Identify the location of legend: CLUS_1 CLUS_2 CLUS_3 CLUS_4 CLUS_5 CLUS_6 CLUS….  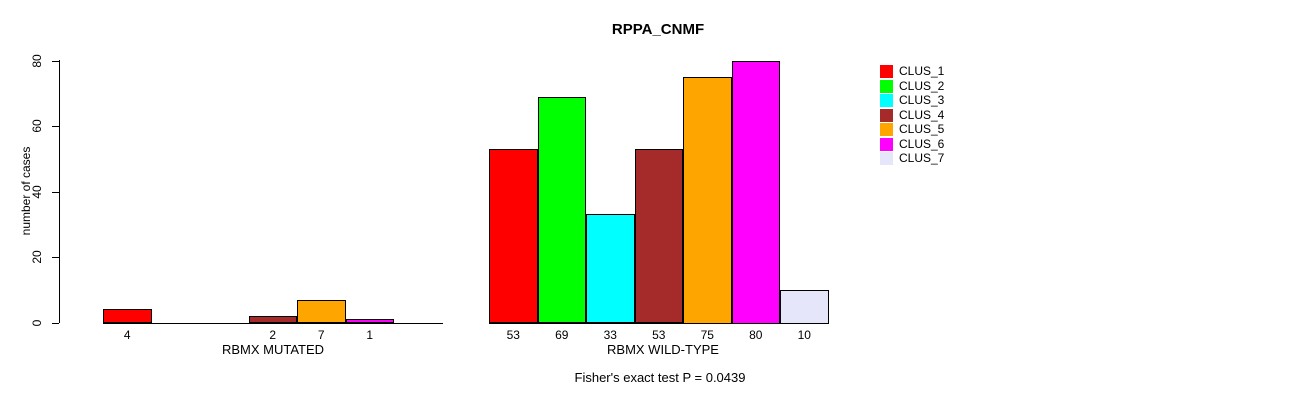
(912, 116).